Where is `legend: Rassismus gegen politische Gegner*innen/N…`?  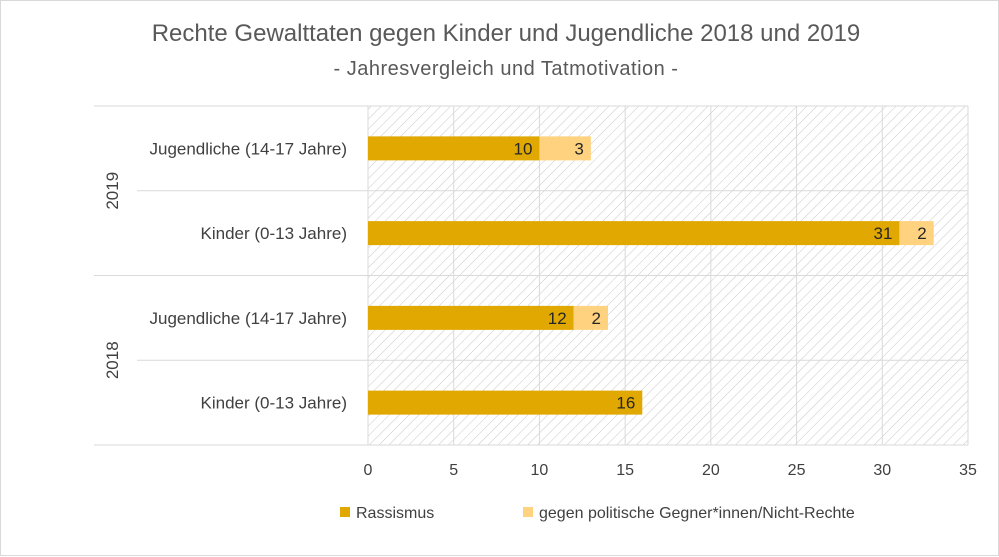
legend: Rassismus gegen politische Gegner*innen/N… is located at coordinates (597, 513).